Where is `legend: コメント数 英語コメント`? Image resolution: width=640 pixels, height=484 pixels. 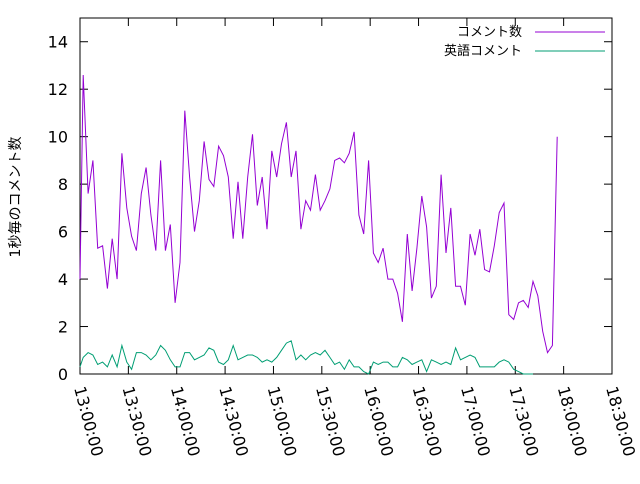
legend: コメント数 英語コメント is located at coordinates (524, 42).